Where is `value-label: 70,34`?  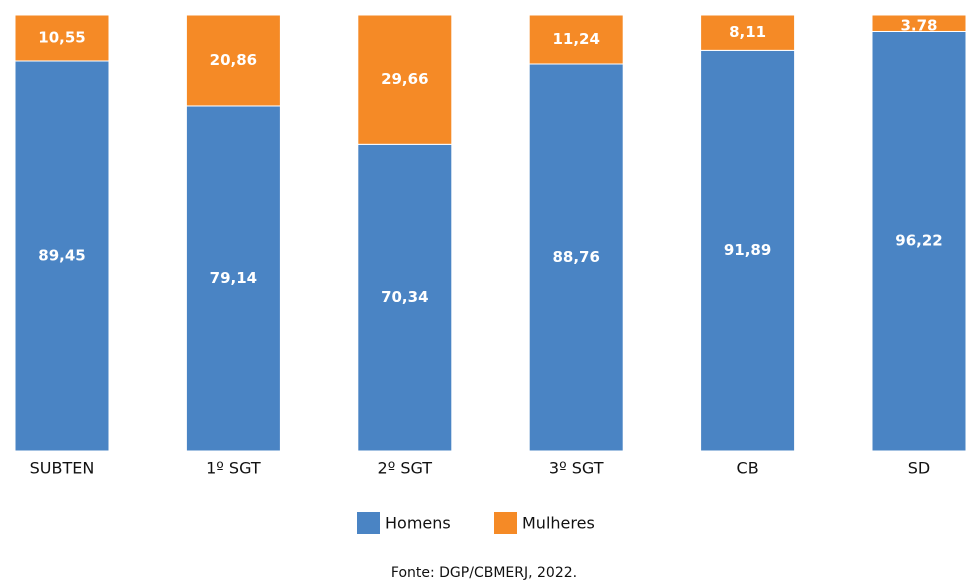
value-label: 70,34 is located at coordinates (404, 297).